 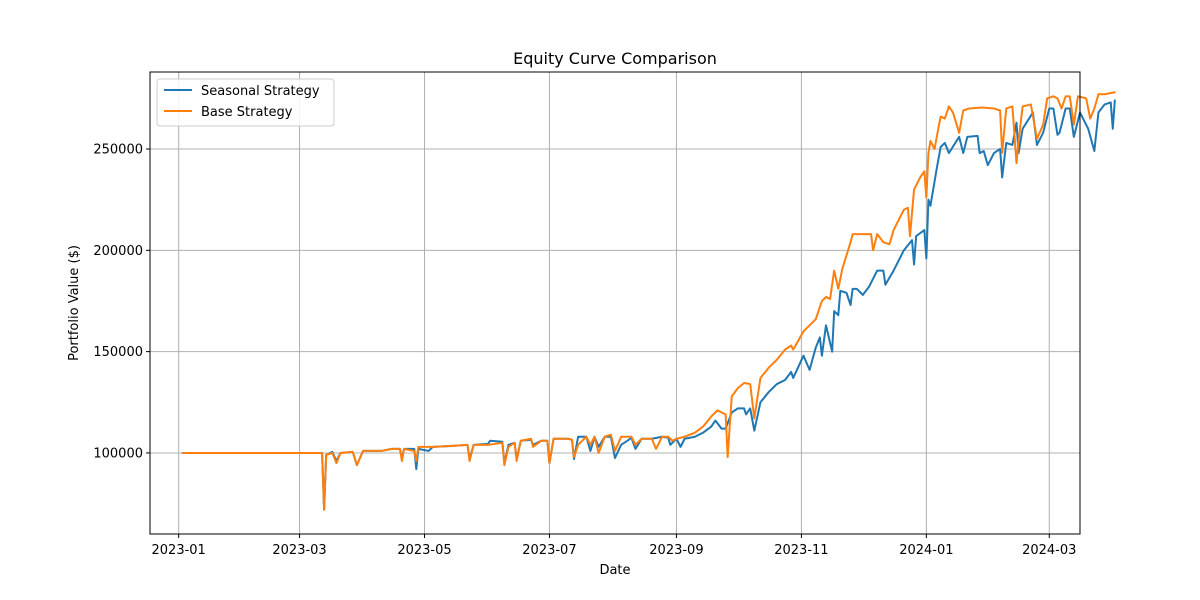 What do you see at coordinates (676, 550) in the screenshot?
I see `x-tick-label: 2023-09` at bounding box center [676, 550].